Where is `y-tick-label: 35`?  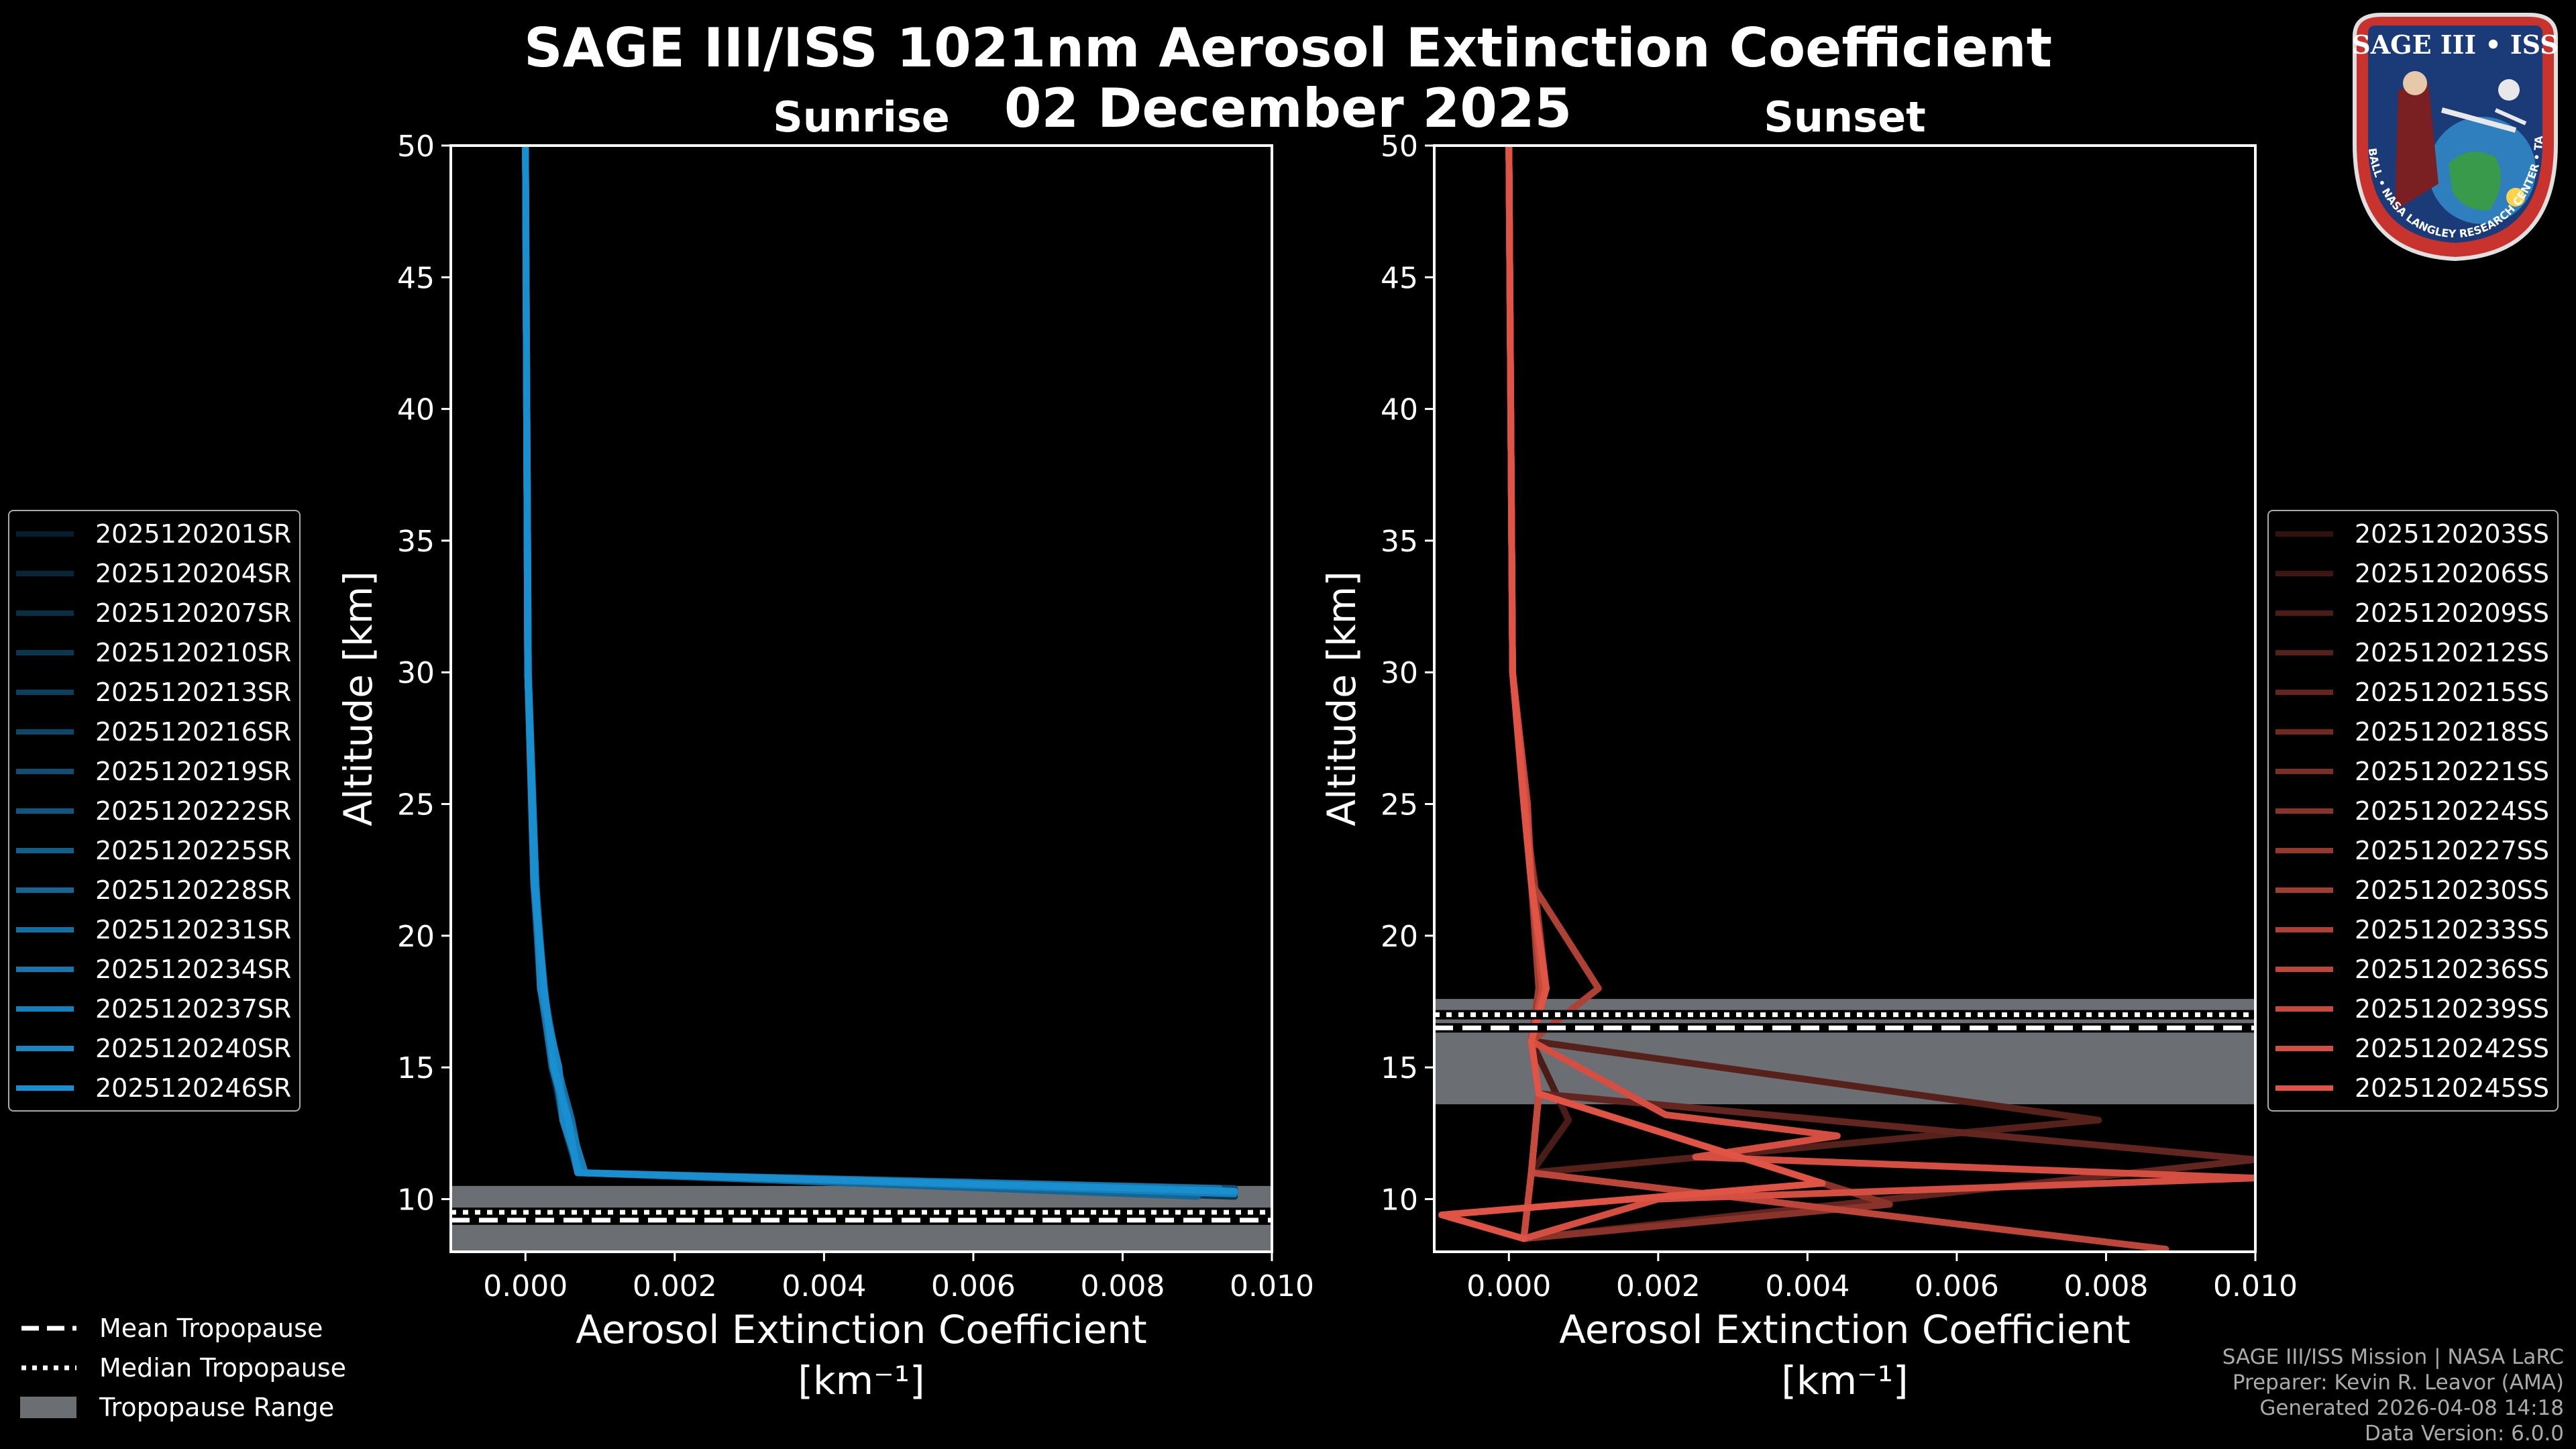
y-tick-label: 35 is located at coordinates (1399, 542).